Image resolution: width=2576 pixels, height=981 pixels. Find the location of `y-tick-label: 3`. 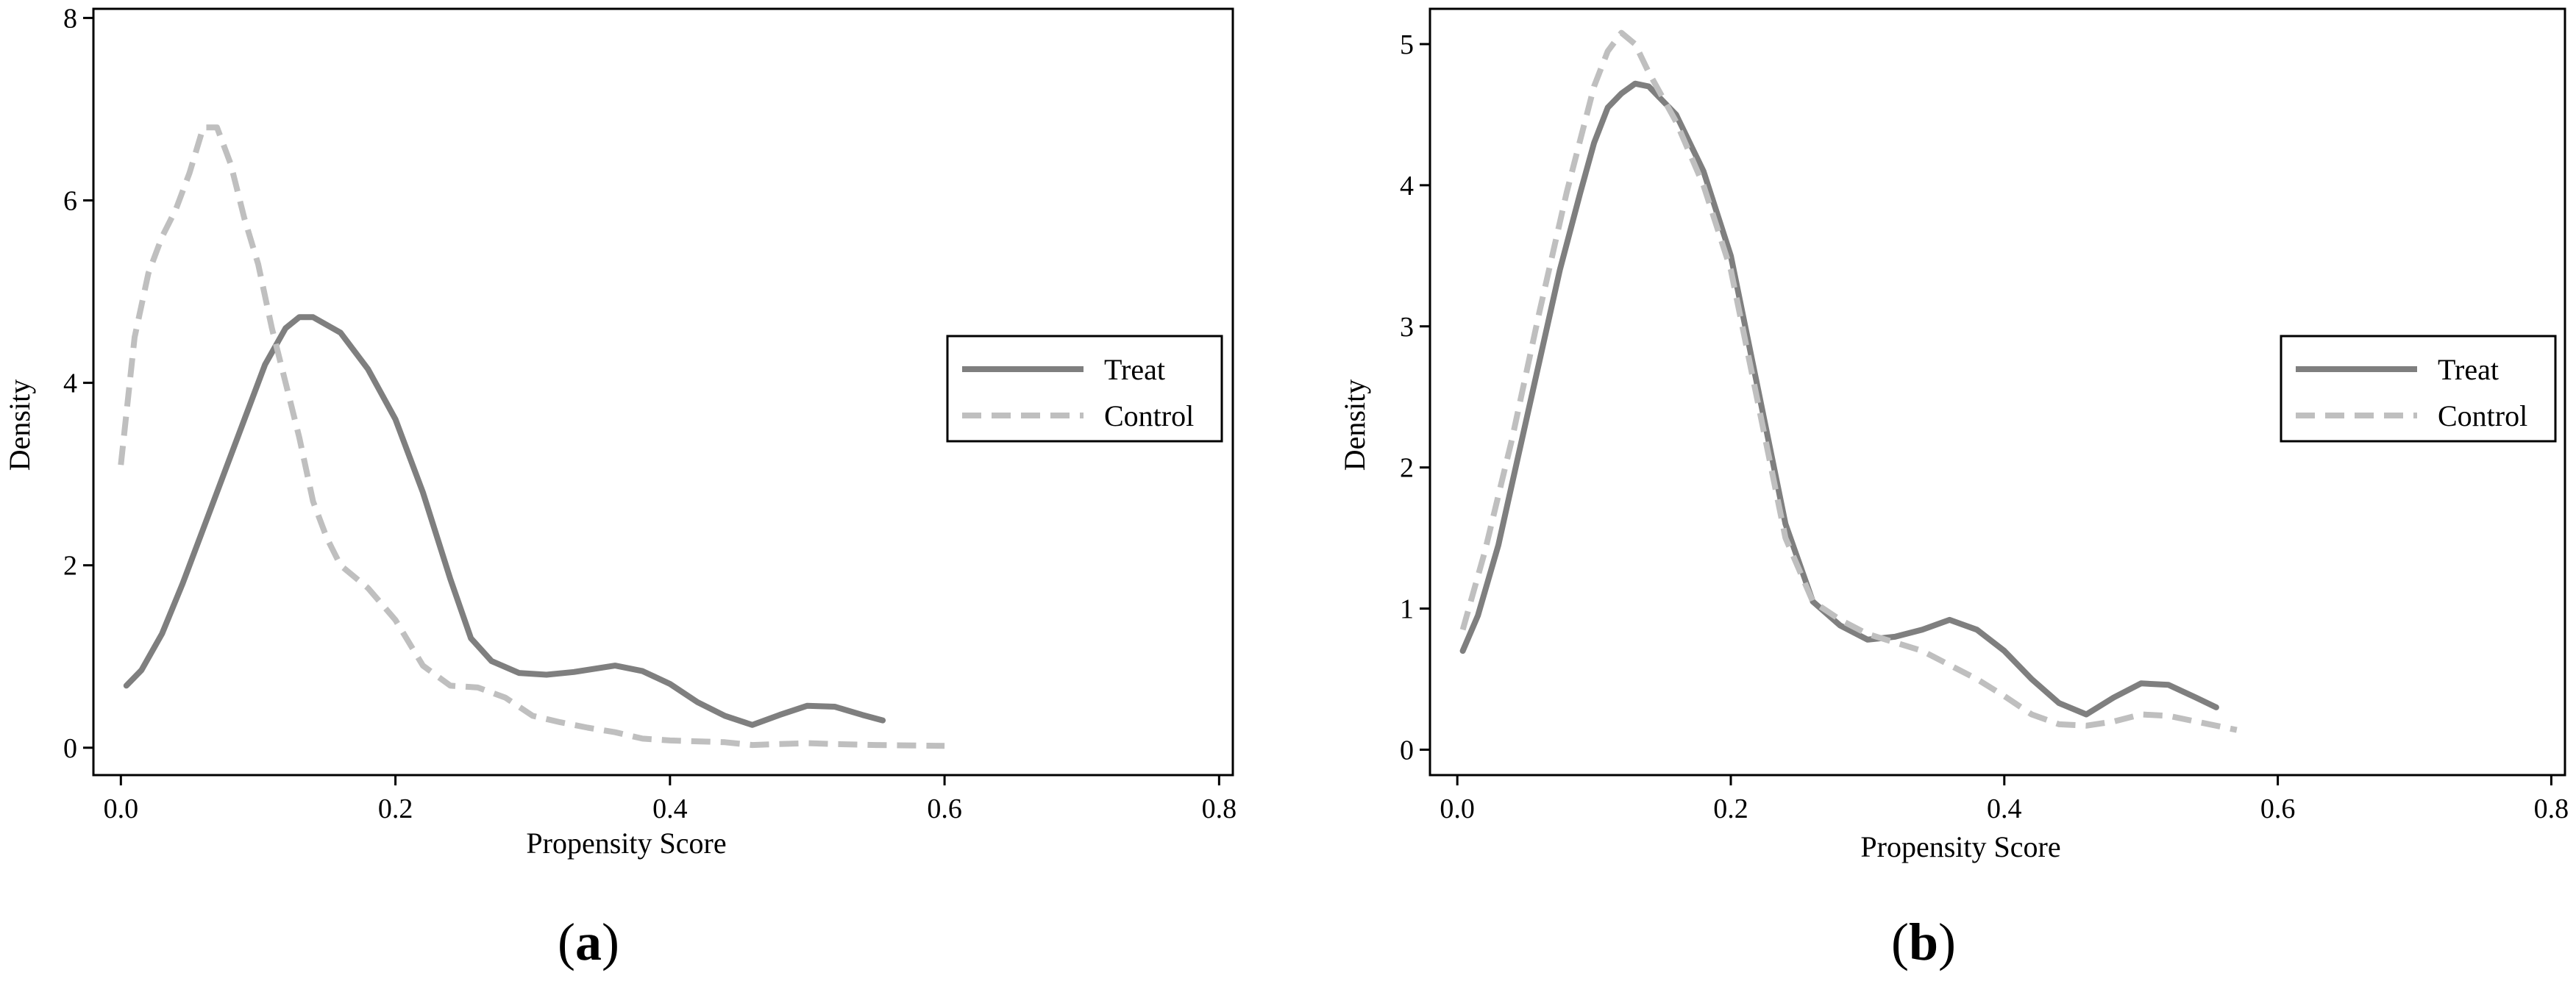

y-tick-label: 3 is located at coordinates (1407, 327).